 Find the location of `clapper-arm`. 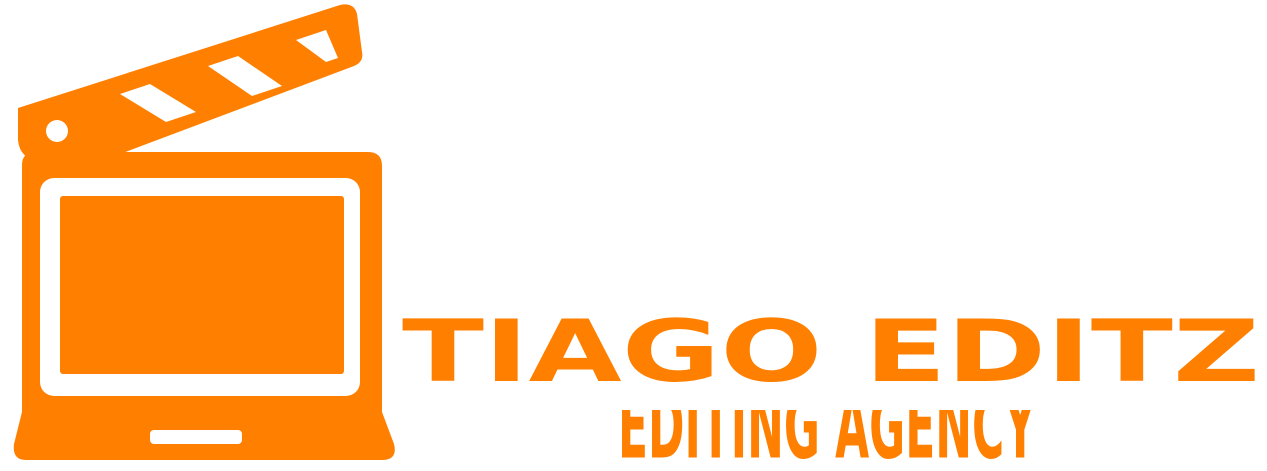

clapper-arm is located at coordinates (190, 82).